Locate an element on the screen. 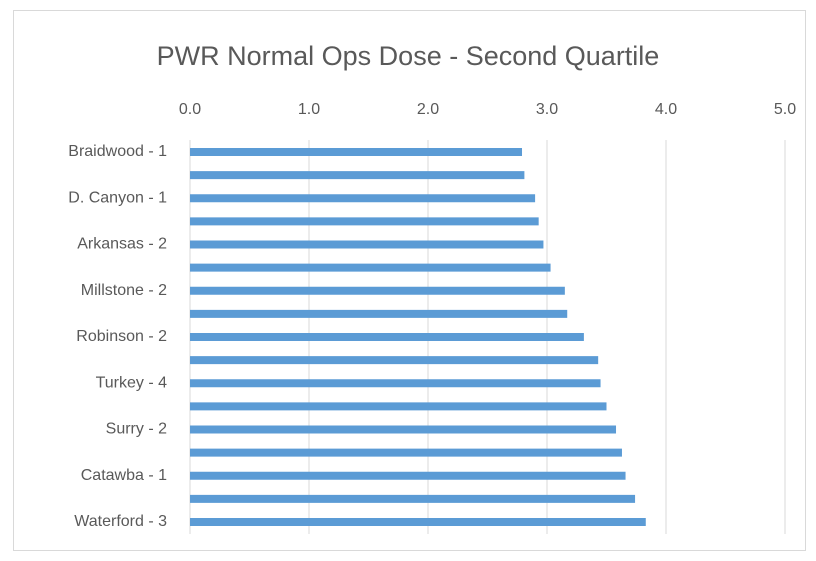  x-tick-label: 2.0 is located at coordinates (428, 109).